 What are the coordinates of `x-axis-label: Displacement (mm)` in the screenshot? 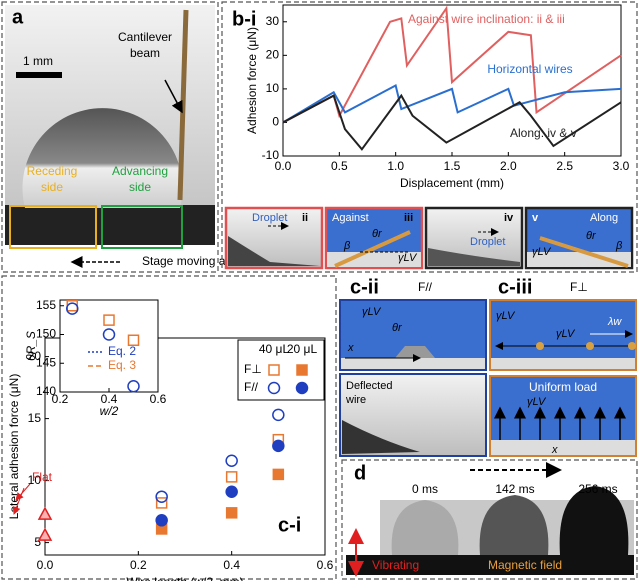 It's located at (452, 183).